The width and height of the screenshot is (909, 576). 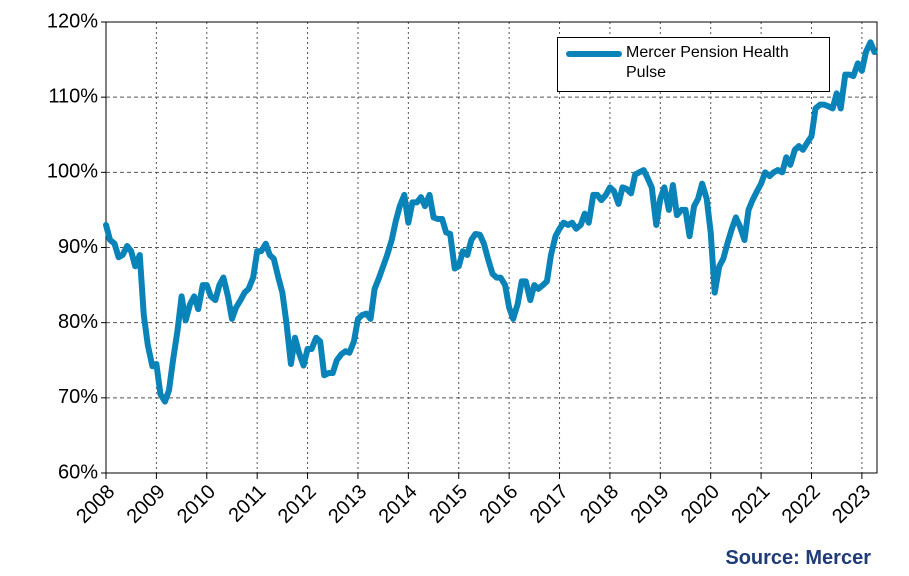 What do you see at coordinates (347, 504) in the screenshot?
I see `x-tick-label: 2013` at bounding box center [347, 504].